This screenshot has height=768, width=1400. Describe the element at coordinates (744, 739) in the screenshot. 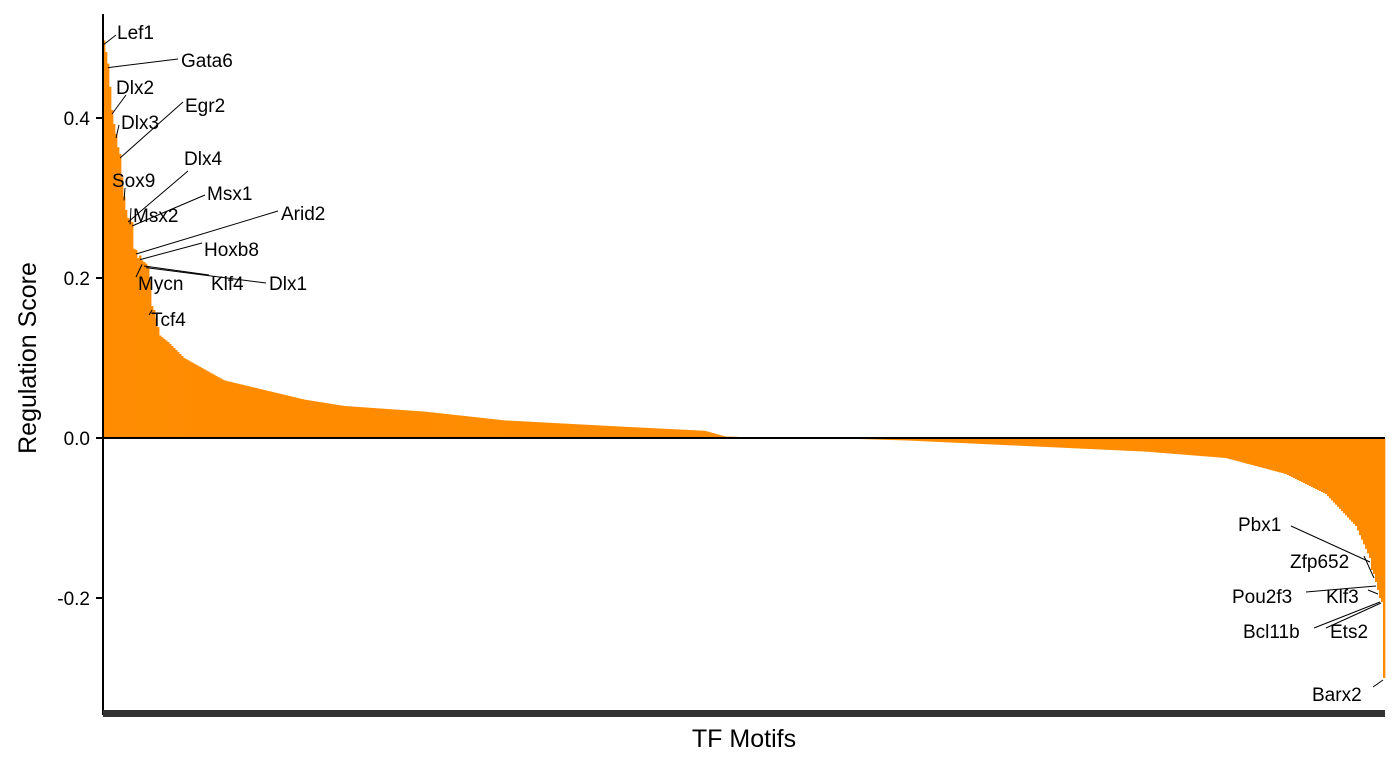

I see `x-axis-title: TF Motifs` at that location.